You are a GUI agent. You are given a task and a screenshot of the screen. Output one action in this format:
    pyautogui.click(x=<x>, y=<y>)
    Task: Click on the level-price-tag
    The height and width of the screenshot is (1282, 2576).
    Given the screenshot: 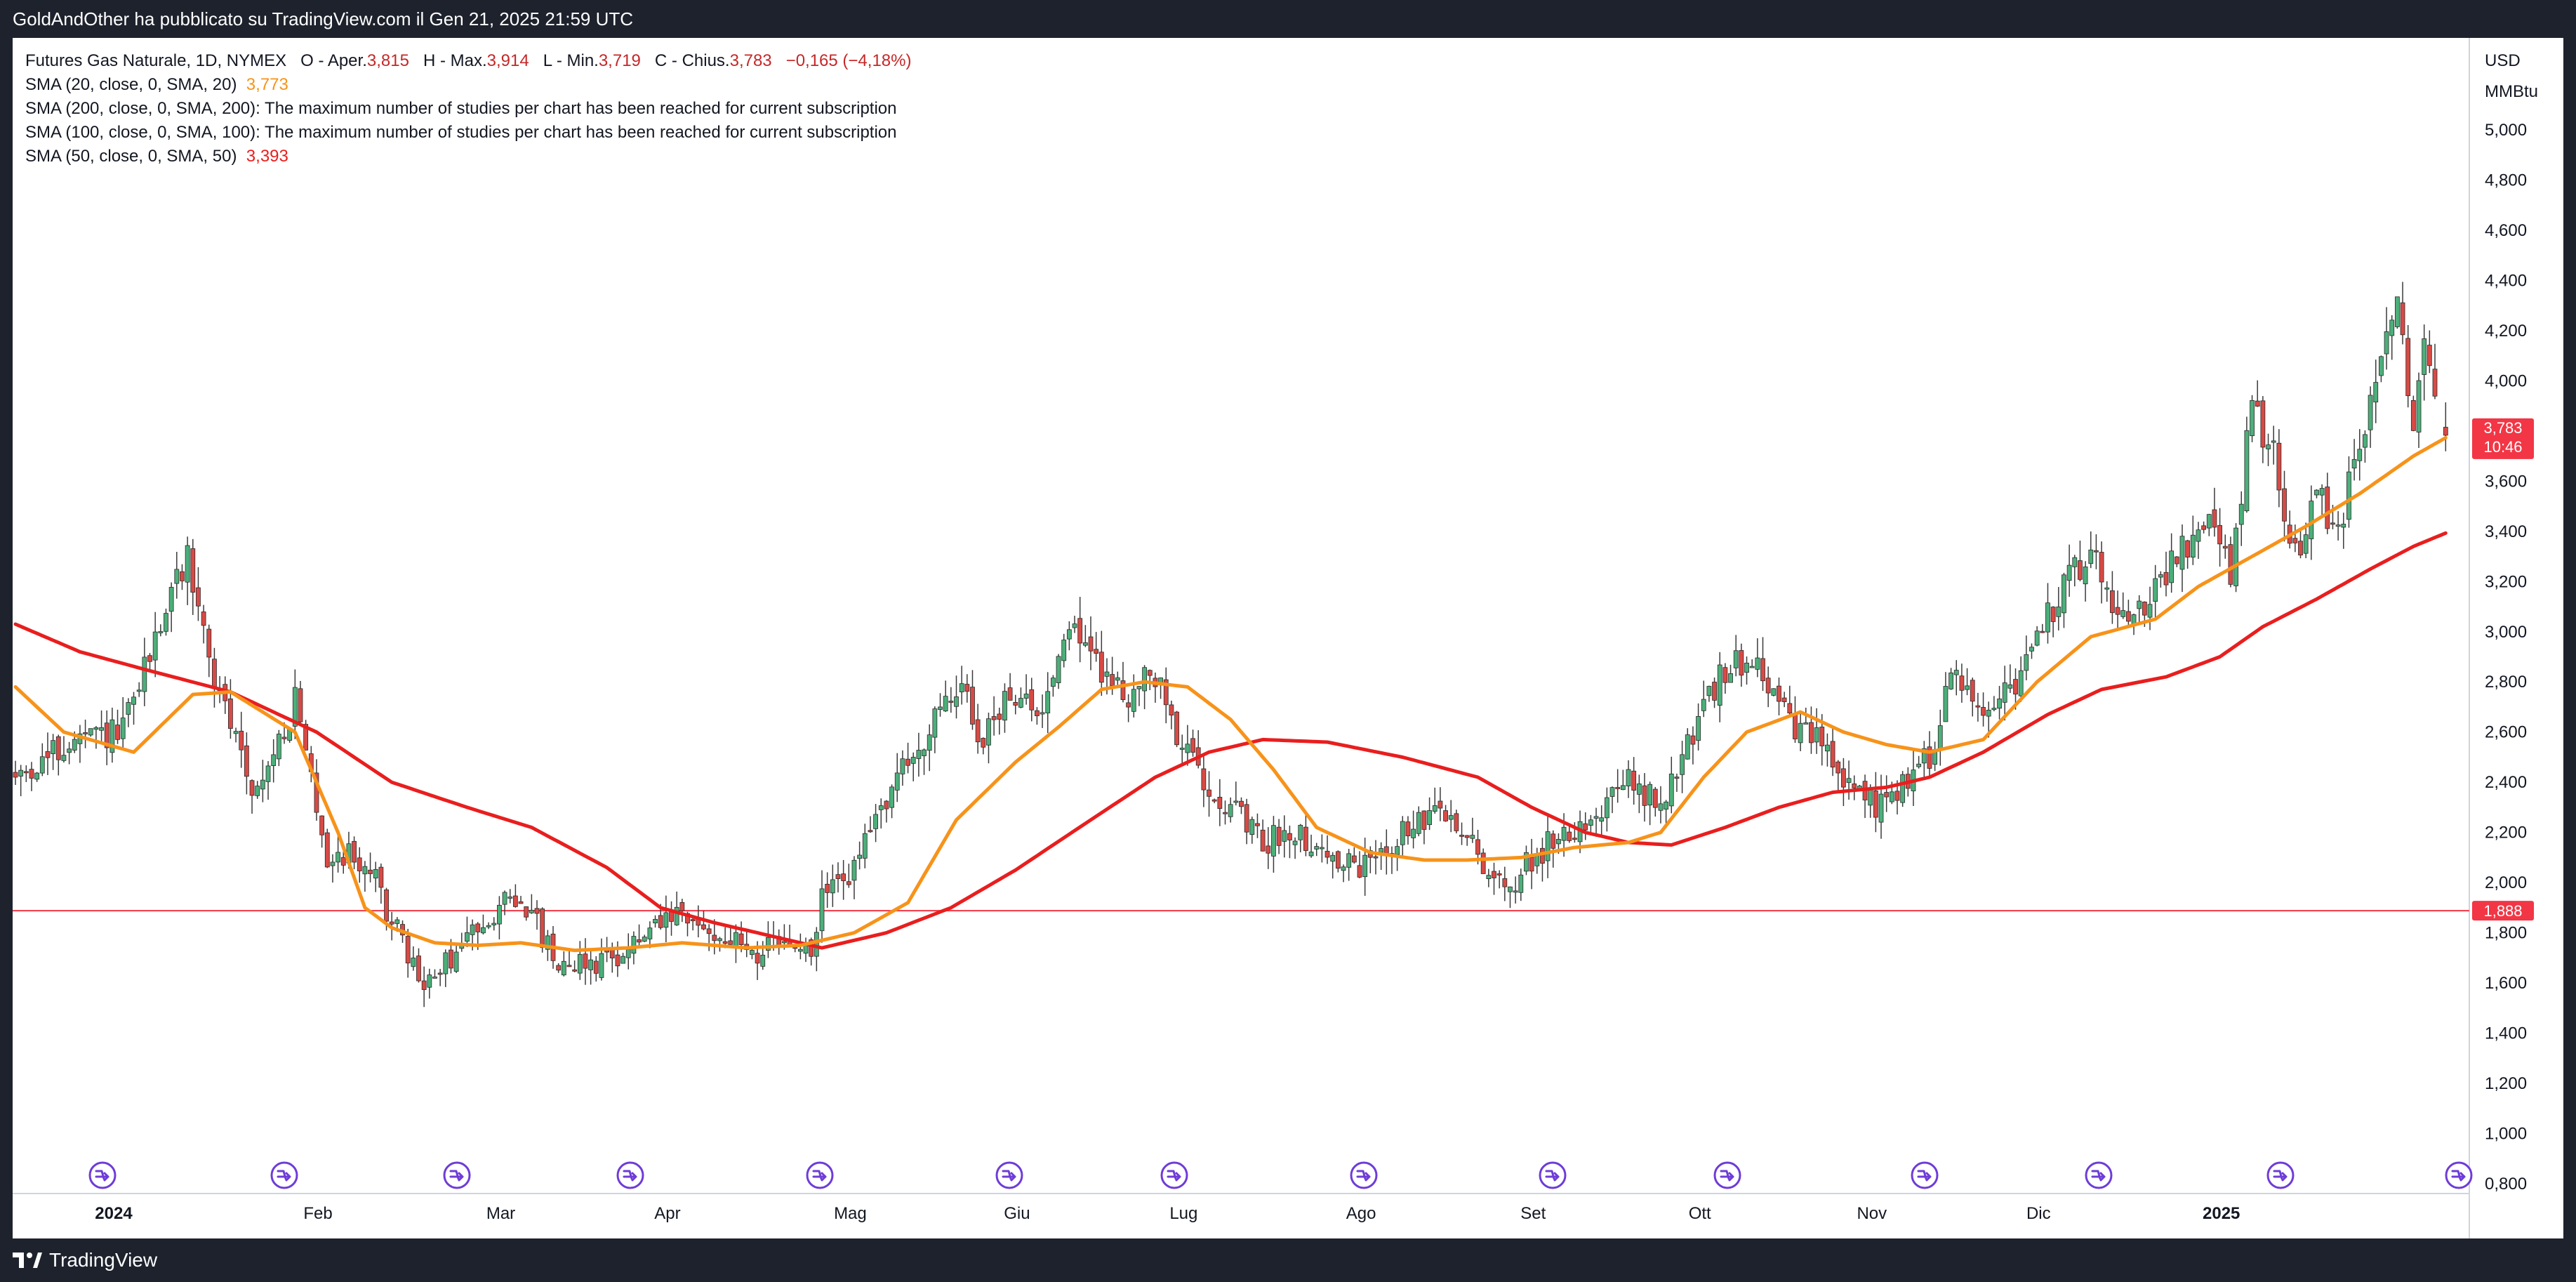 What is the action you would take?
    pyautogui.click(x=2503, y=911)
    